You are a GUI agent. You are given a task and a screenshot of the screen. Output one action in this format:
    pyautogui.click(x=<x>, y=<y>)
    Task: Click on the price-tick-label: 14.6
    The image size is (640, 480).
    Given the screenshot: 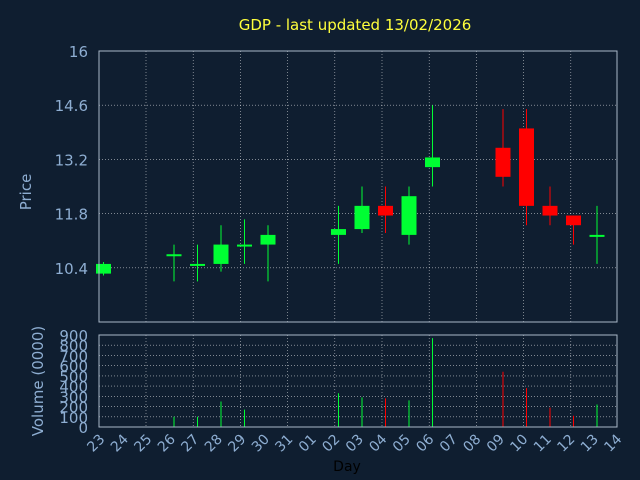 What is the action you would take?
    pyautogui.click(x=71, y=106)
    